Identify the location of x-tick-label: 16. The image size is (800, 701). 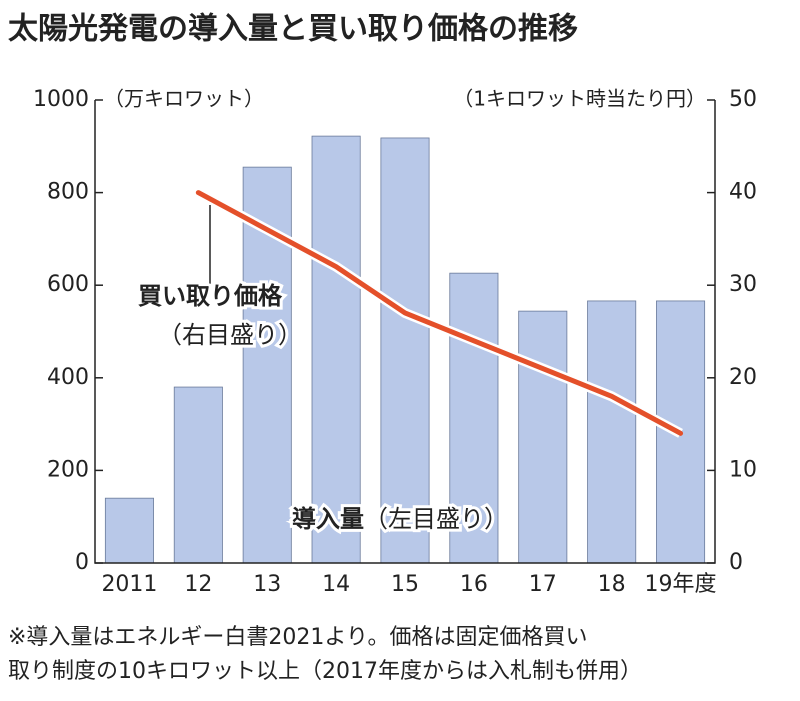
(474, 584).